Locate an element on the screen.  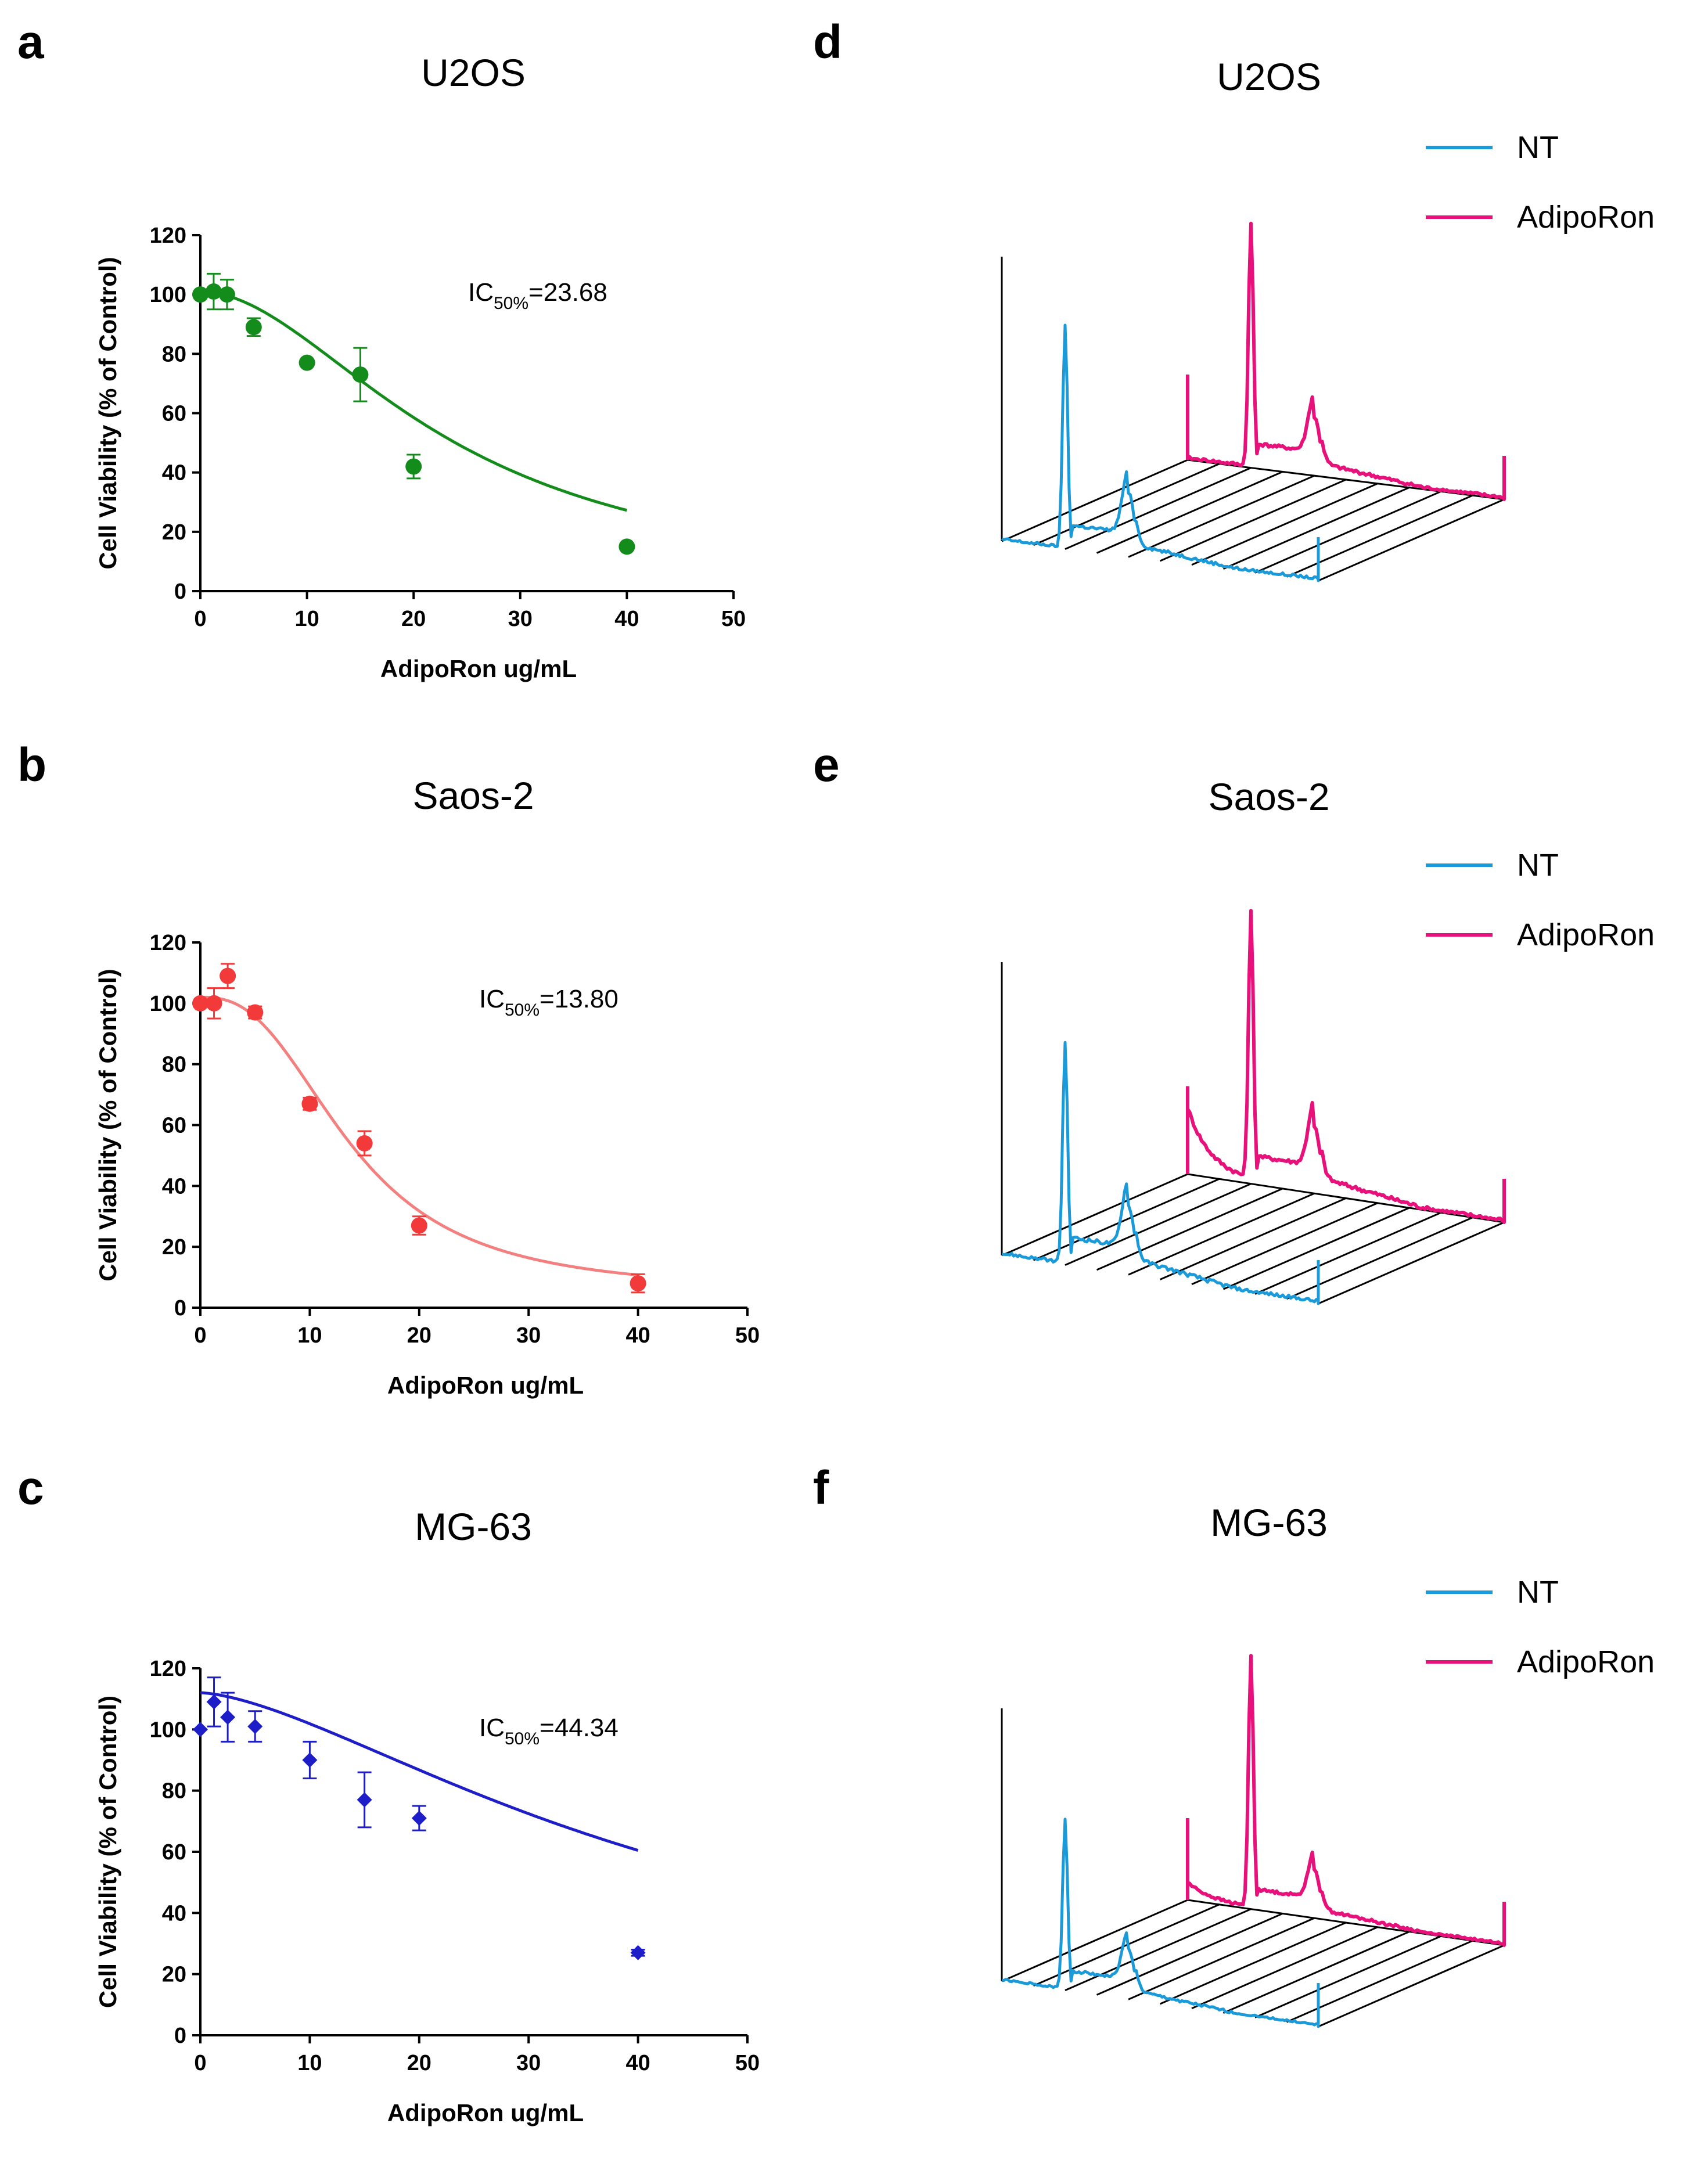
panel-letter: c is located at coordinates (30, 1488).